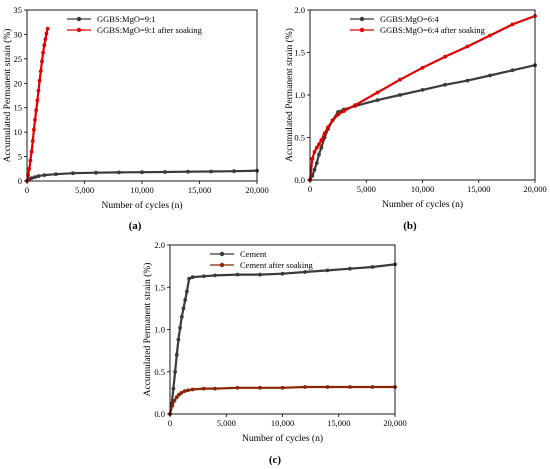 The image size is (550, 469). I want to click on panel-2-x-tick-label: 20,000, so click(534, 189).